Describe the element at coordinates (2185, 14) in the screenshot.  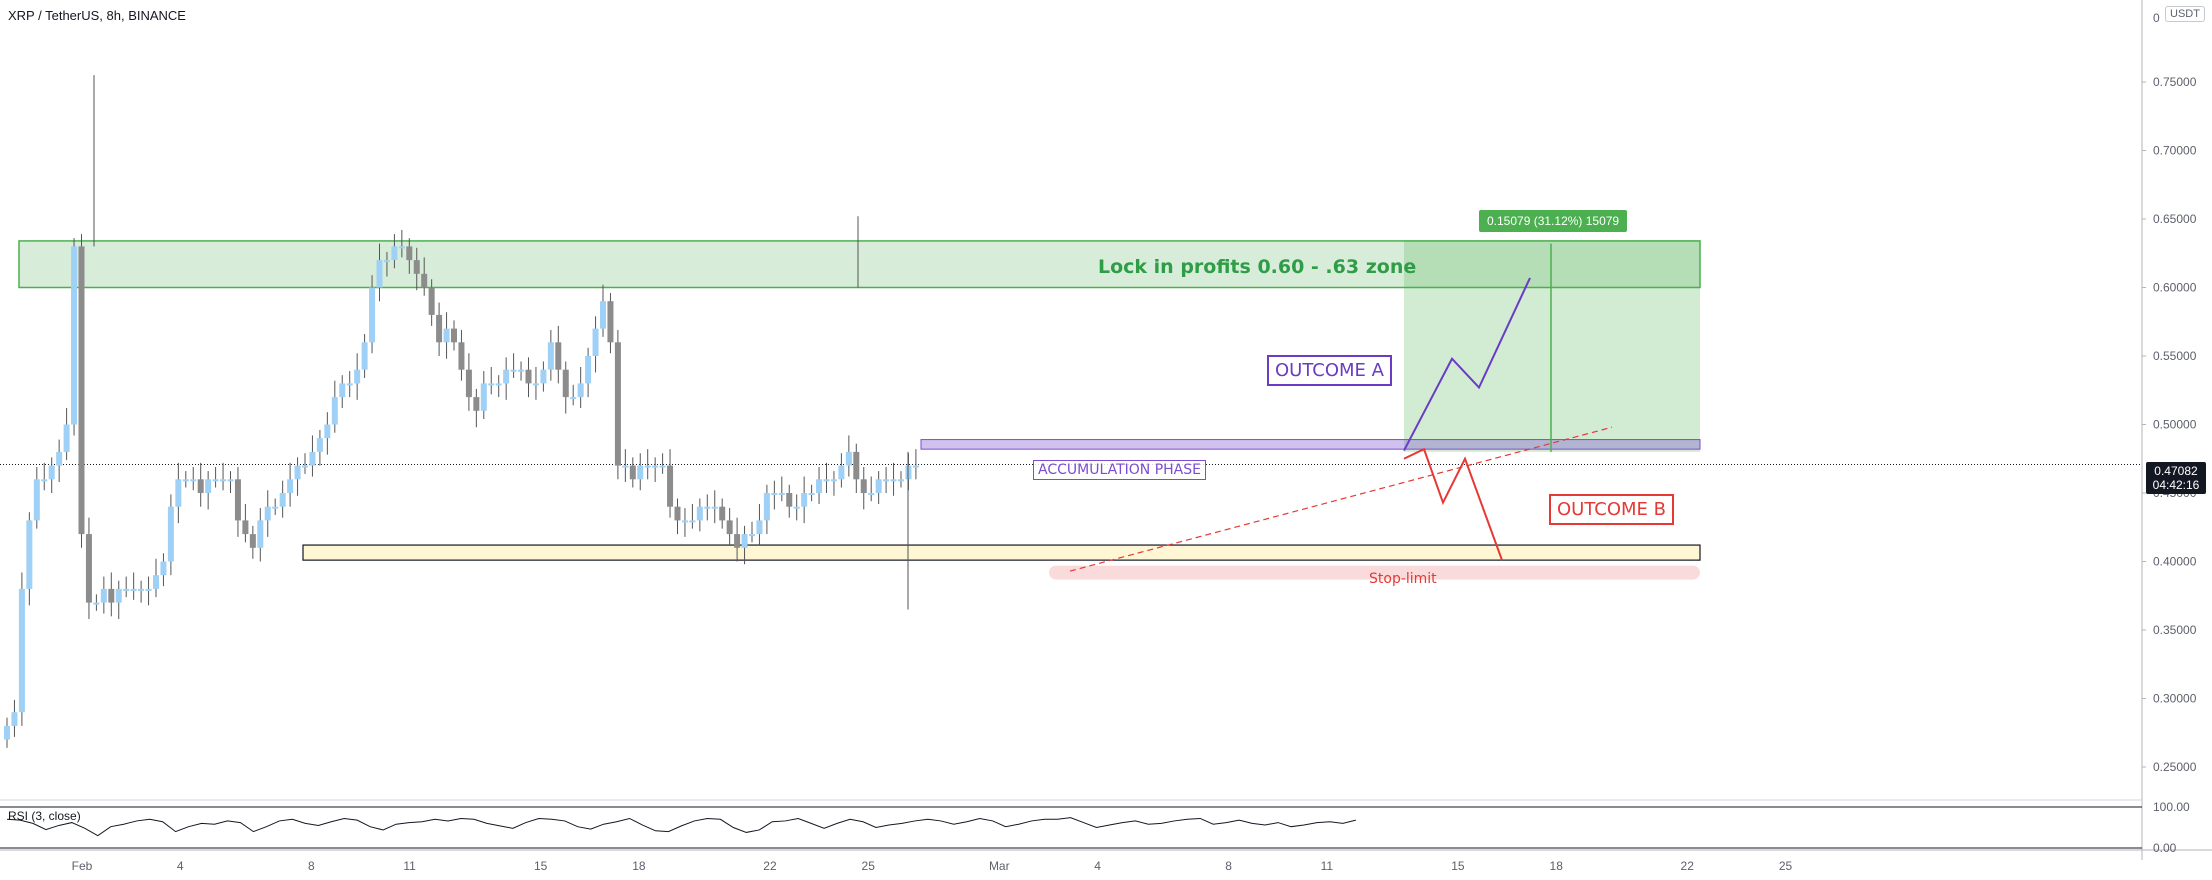
I see `currency-badge: USDT` at that location.